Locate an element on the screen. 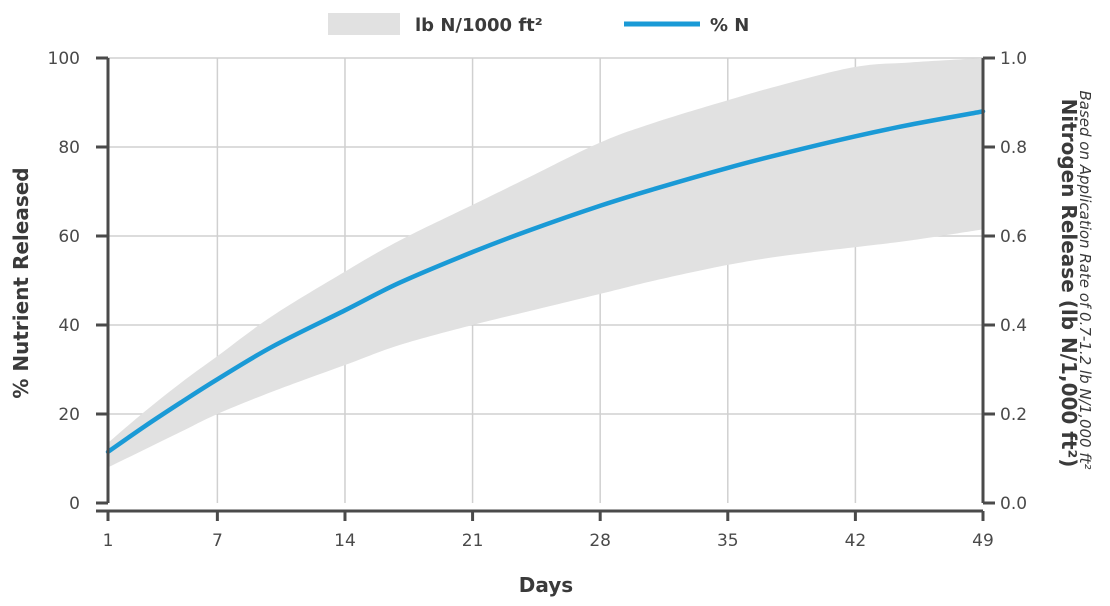  legend-band-label: lb N/1000 ft² is located at coordinates (479, 25).